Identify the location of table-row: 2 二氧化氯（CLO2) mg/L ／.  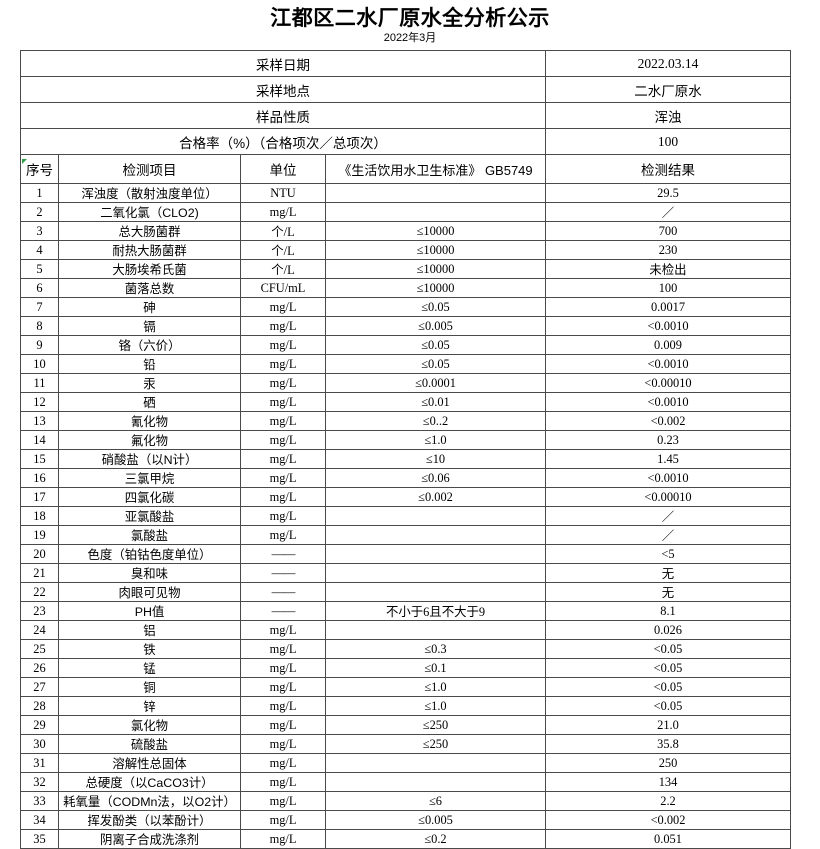
(405, 212).